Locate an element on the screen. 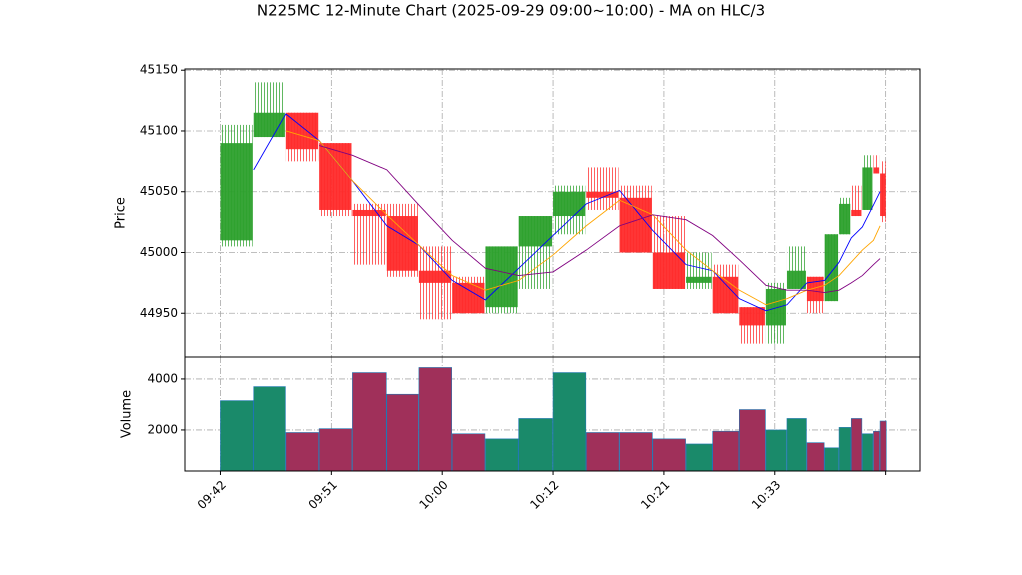  y-tick-label: 2000 is located at coordinates (162, 429).